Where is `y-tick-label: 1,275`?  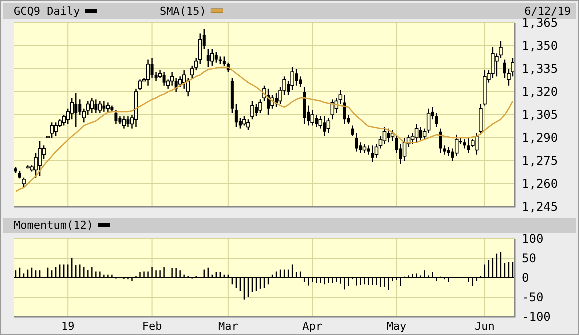
y-tick-label: 1,275 is located at coordinates (540, 161).